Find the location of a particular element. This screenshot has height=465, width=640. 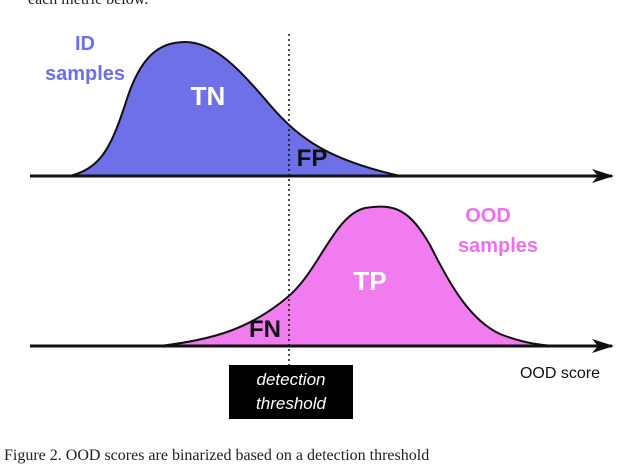

tn-label: TN is located at coordinates (208, 96).